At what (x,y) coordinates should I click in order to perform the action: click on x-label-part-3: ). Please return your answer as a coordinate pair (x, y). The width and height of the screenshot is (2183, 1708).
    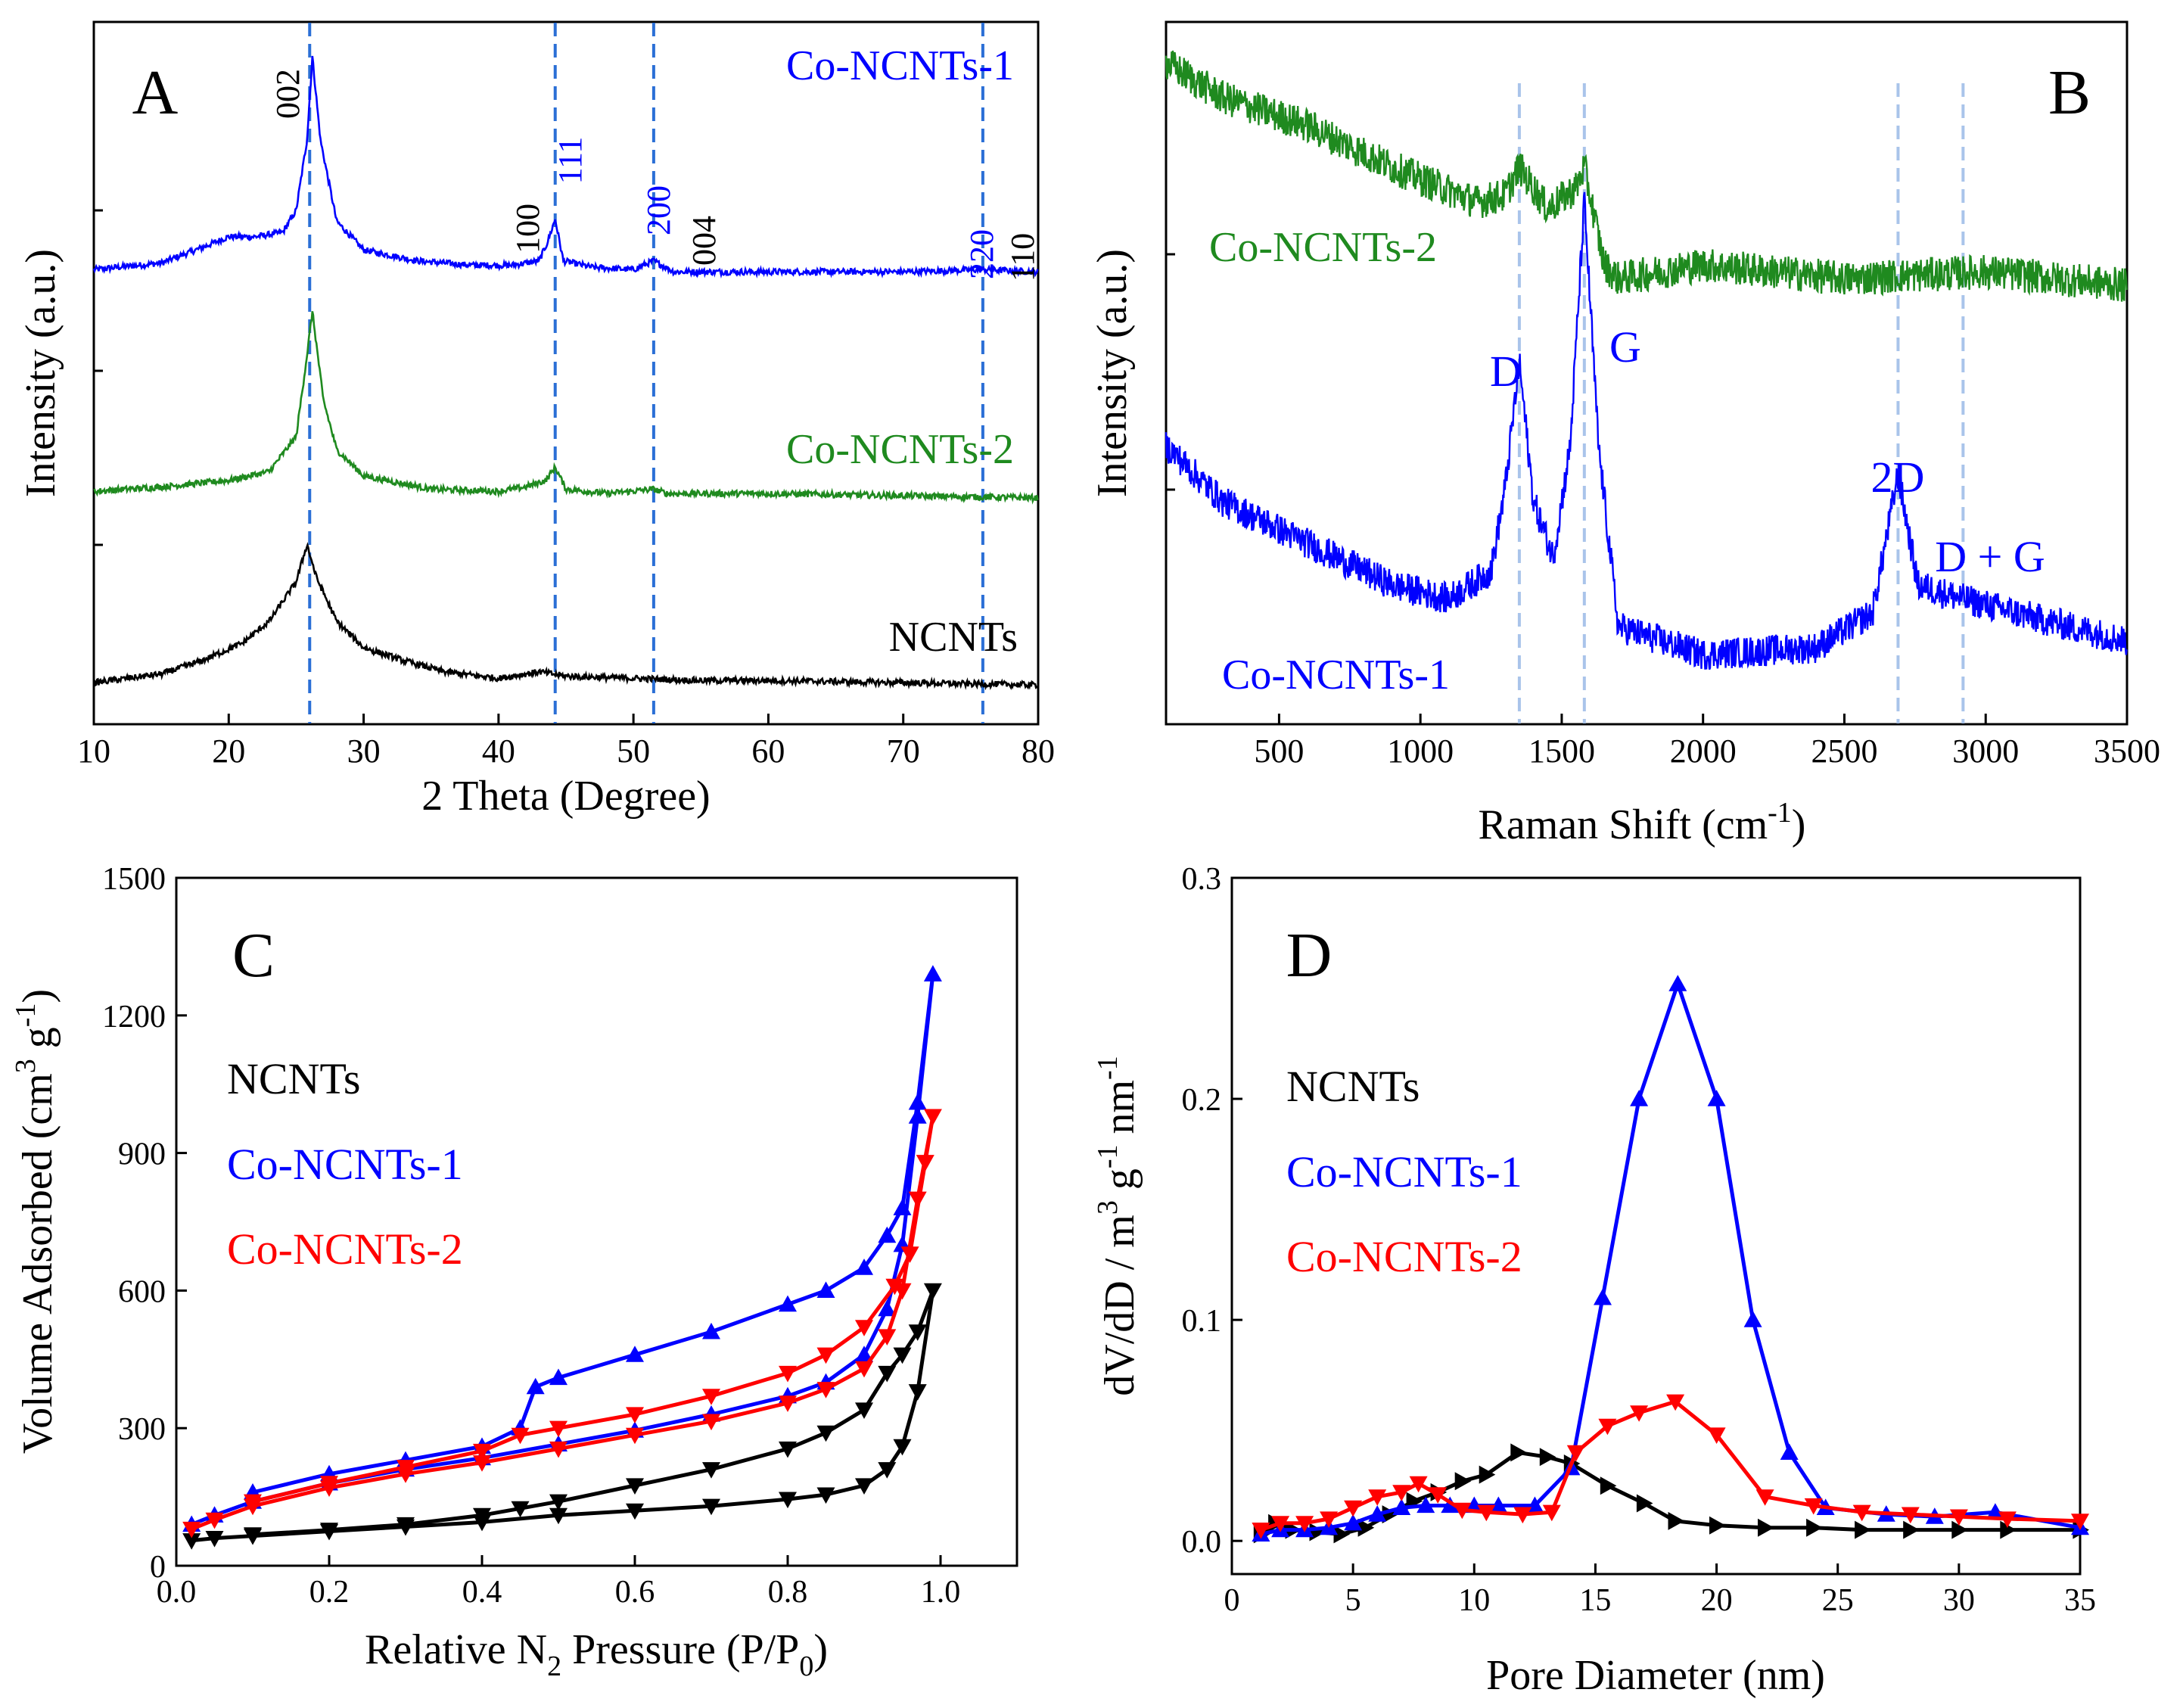
    Looking at the image, I should click on (820, 1649).